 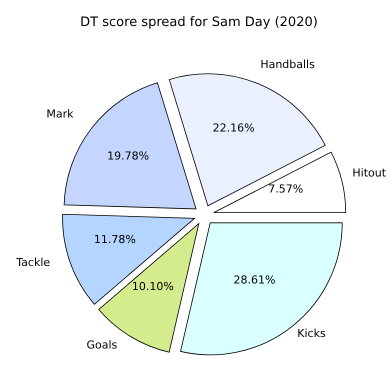 I want to click on slice-label: Hitout, so click(x=369, y=173).